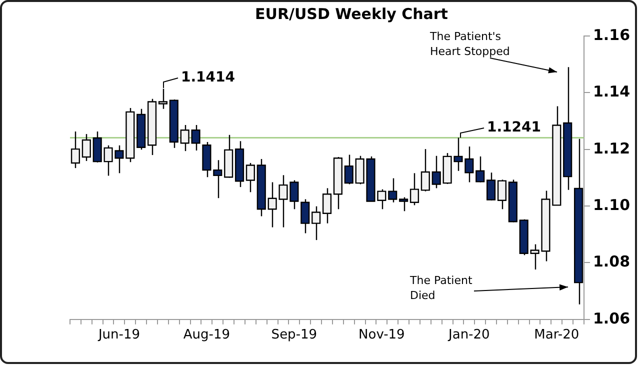  I want to click on y-tick-label: 1.12, so click(611, 148).